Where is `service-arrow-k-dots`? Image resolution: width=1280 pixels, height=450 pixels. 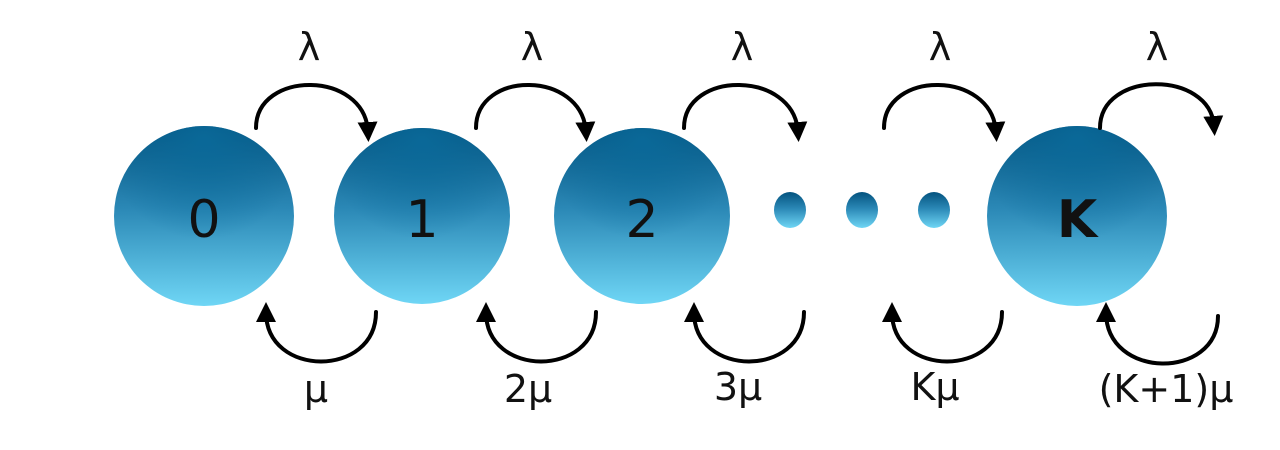
service-arrow-k-dots is located at coordinates (943, 333).